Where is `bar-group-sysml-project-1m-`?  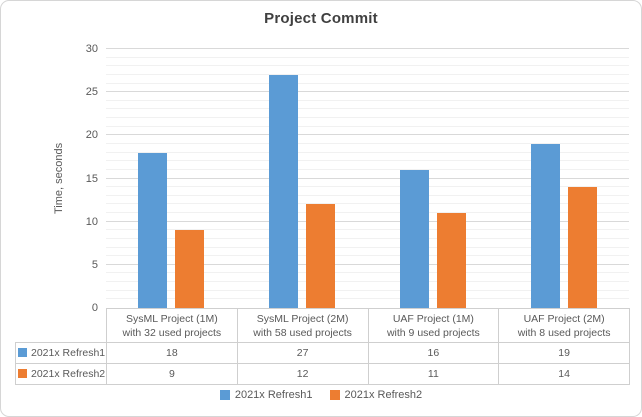 bar-group-sysml-project-1m- is located at coordinates (171, 178).